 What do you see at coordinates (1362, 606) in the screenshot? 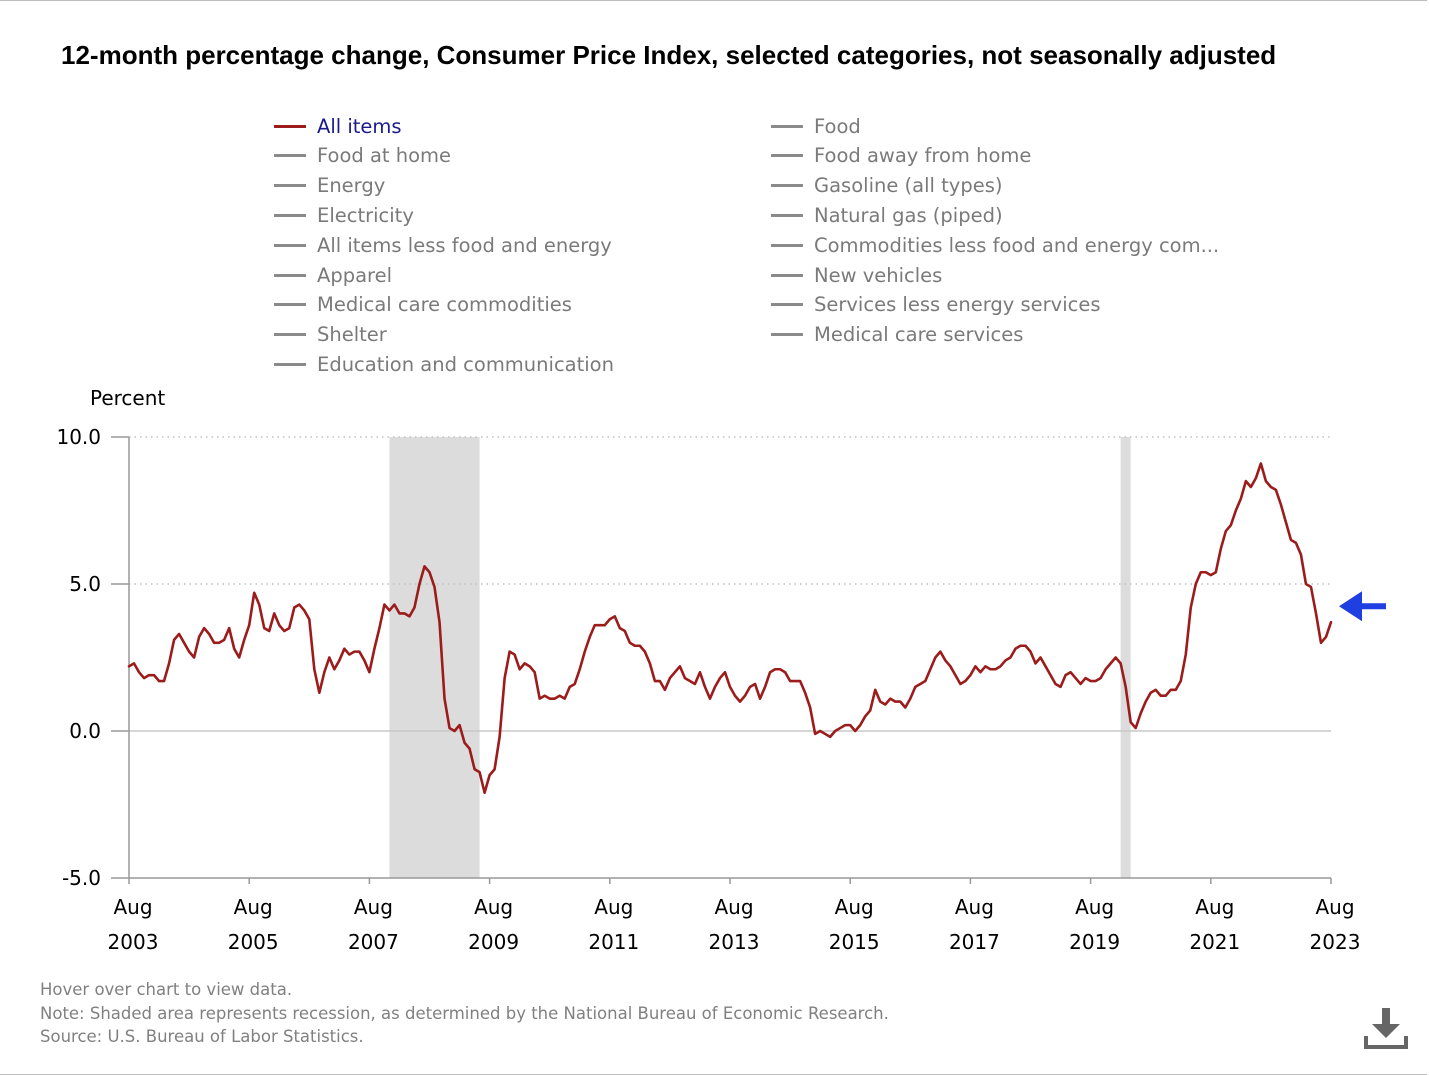
I see `left-arrow-icon` at bounding box center [1362, 606].